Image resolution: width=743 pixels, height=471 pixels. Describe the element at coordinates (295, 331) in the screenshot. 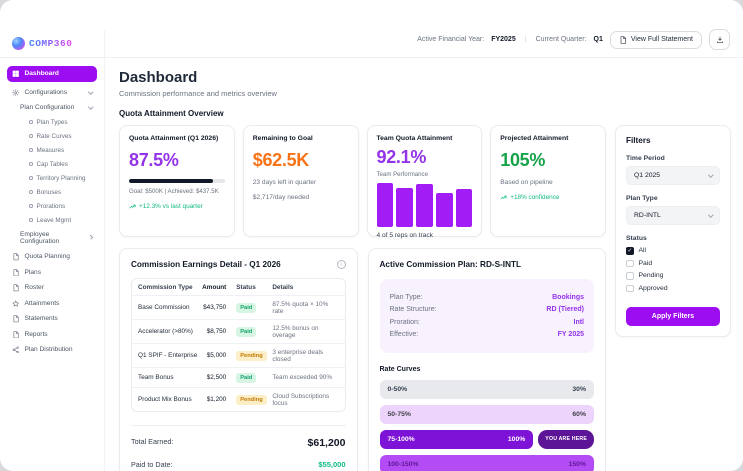

I see `cell-details: 12.5% bonus on overage` at that location.